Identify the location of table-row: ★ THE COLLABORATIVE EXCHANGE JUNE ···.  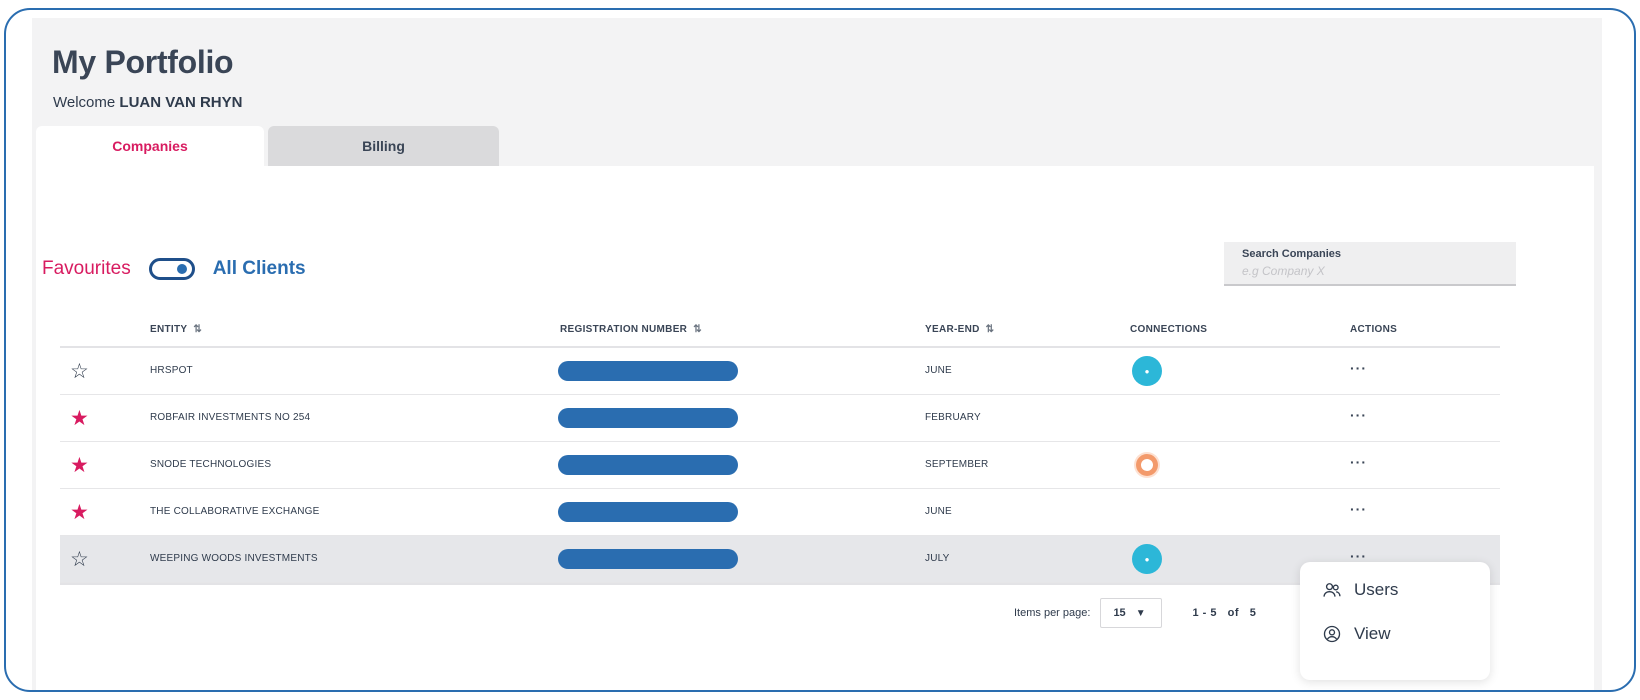
(780, 512).